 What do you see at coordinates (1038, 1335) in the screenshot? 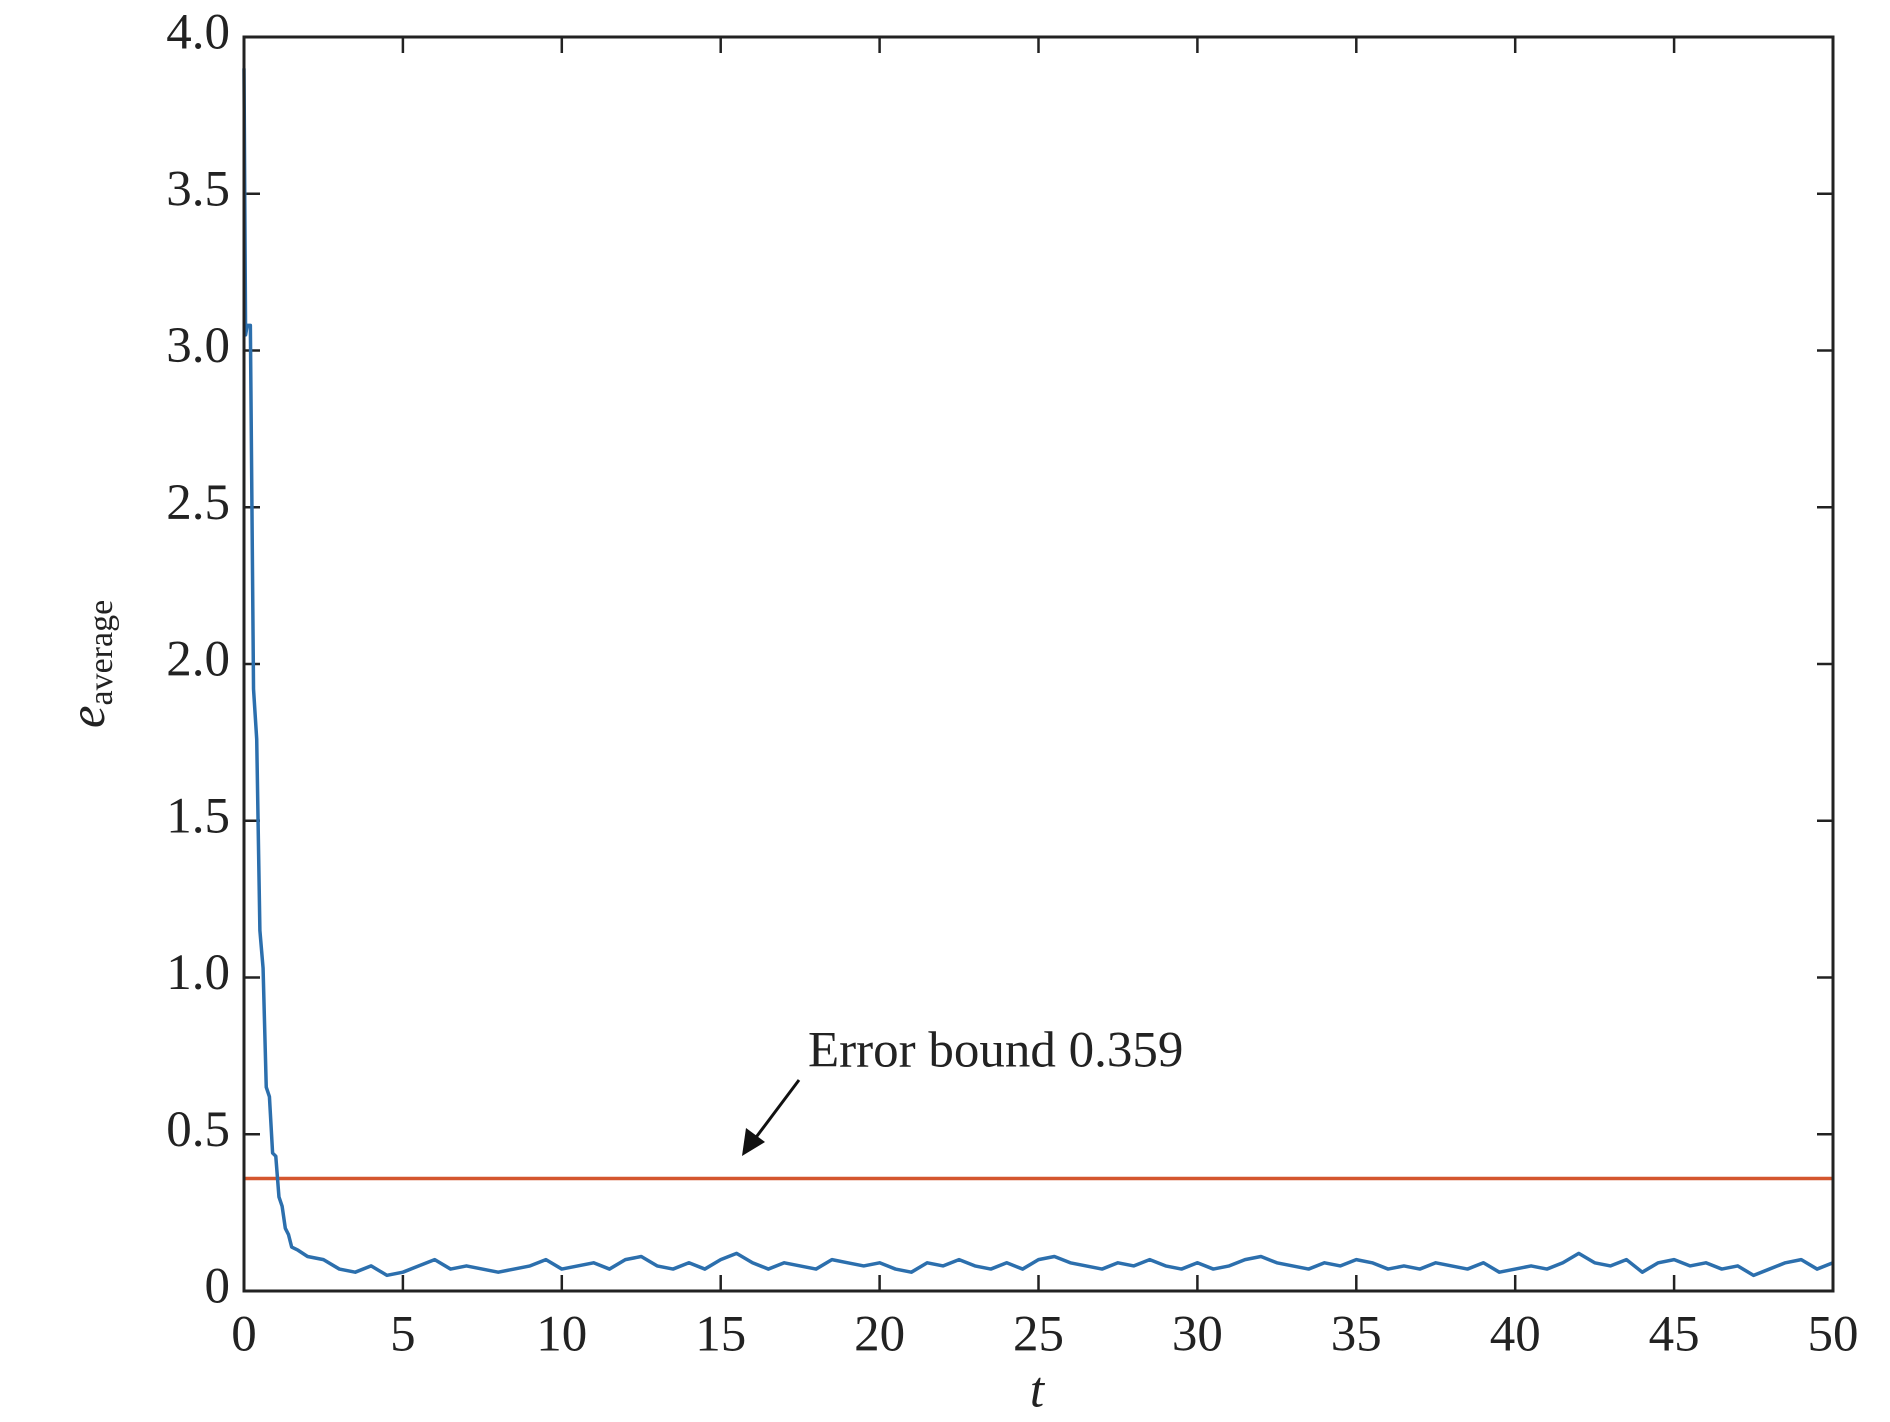
I see `x-tick-label: 25` at bounding box center [1038, 1335].